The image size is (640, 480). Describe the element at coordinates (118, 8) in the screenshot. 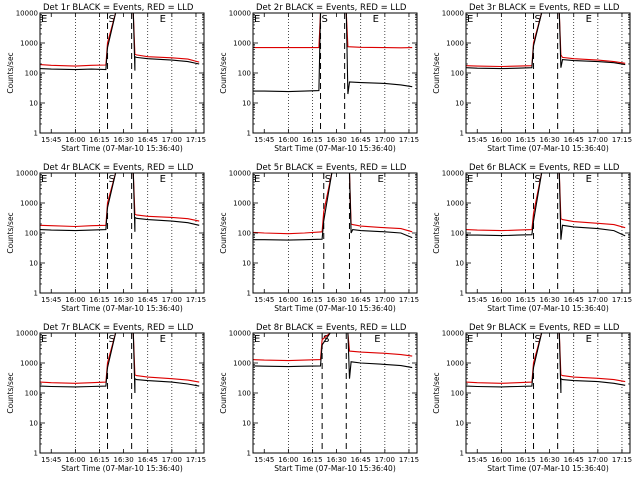

I see `panel-title: Det 1r BLACK = Events, RED = LLD` at that location.